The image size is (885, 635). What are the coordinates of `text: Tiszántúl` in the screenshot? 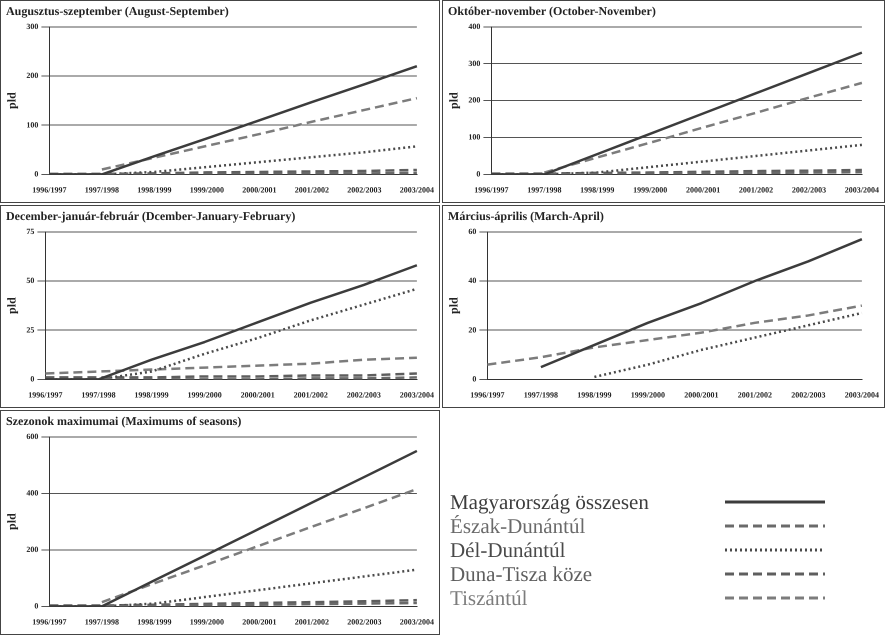 It's located at (489, 598).